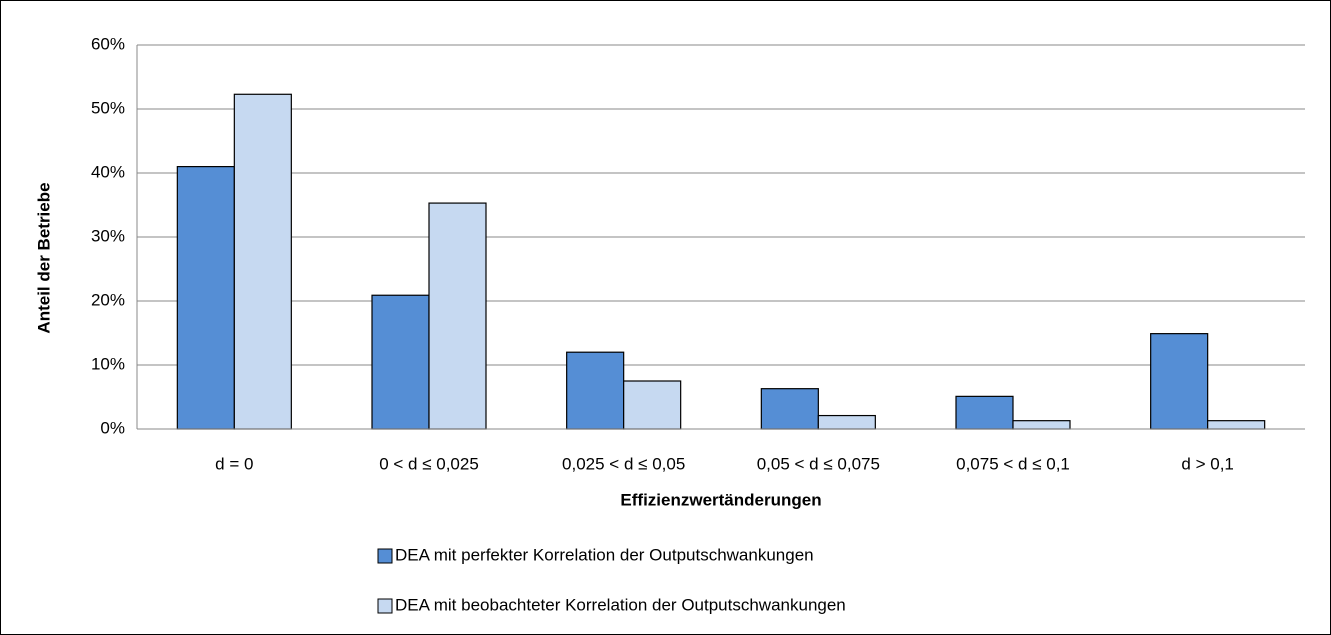  I want to click on y-tick-label: 30%, so click(108, 235).